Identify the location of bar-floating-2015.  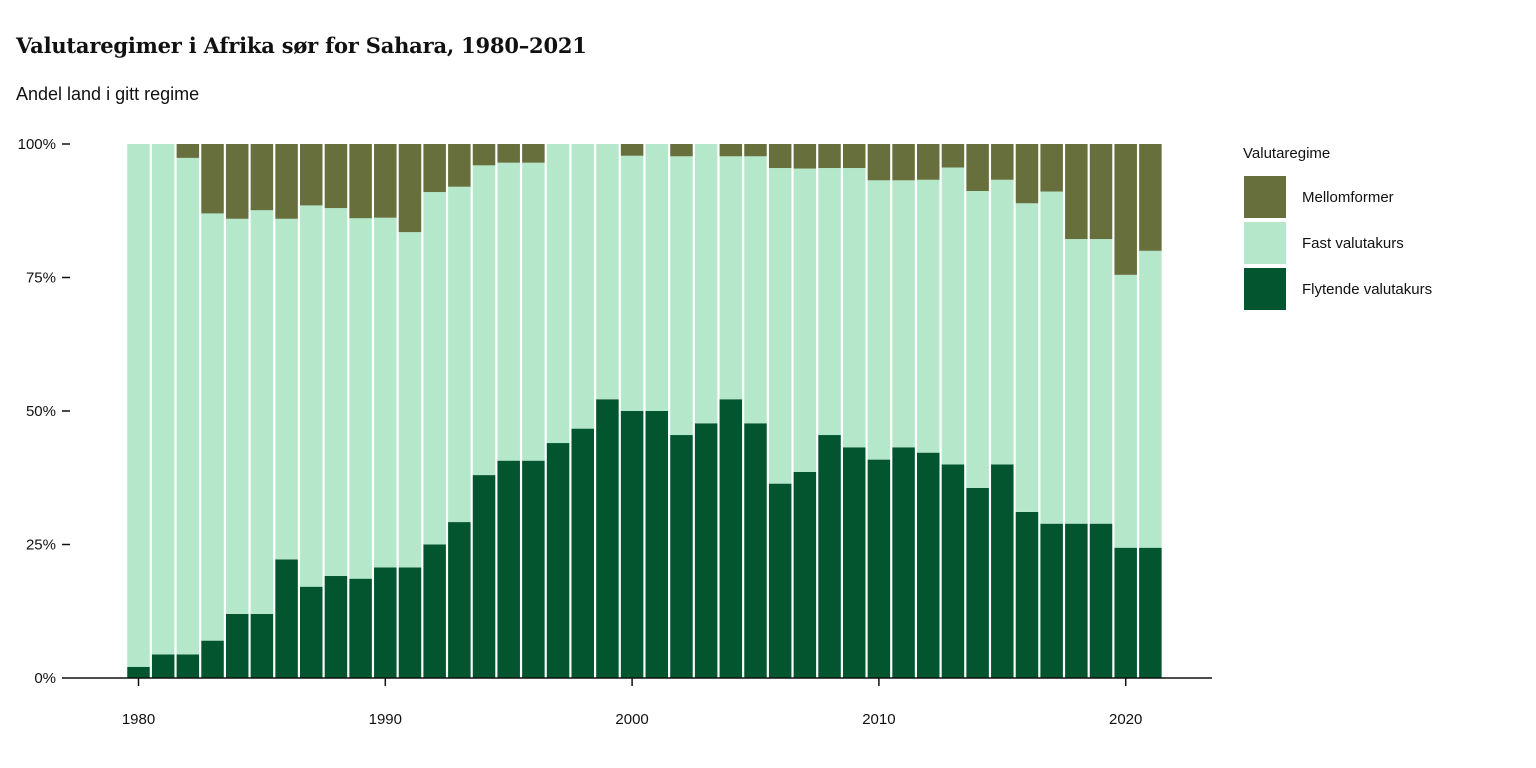
(1002, 571).